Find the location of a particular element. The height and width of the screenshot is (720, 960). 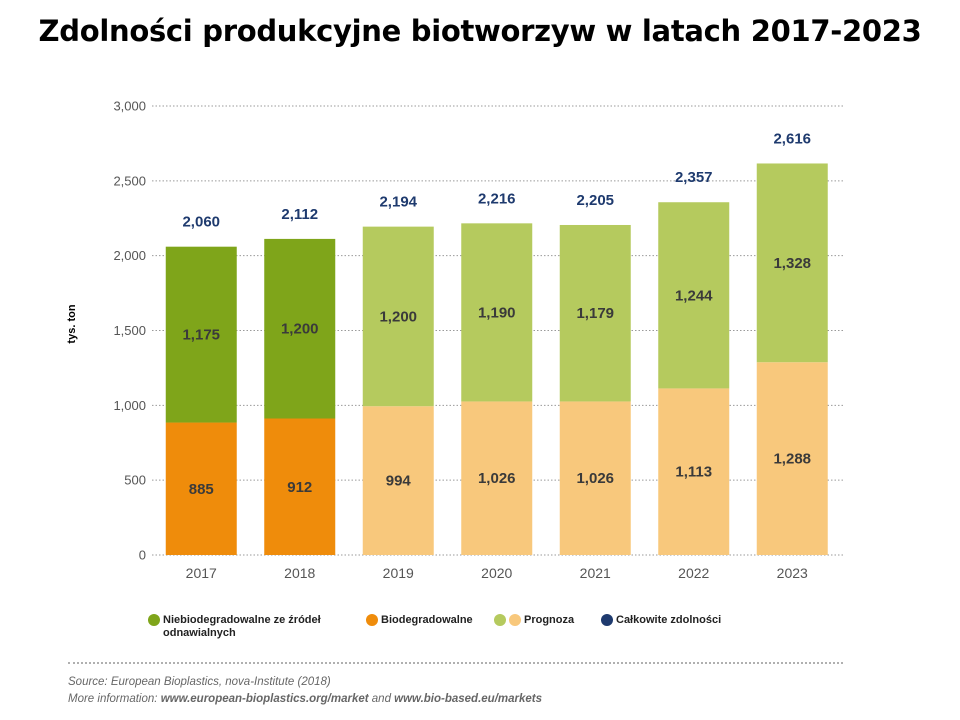

bar-nonbiodegradable-2020 is located at coordinates (497, 312).